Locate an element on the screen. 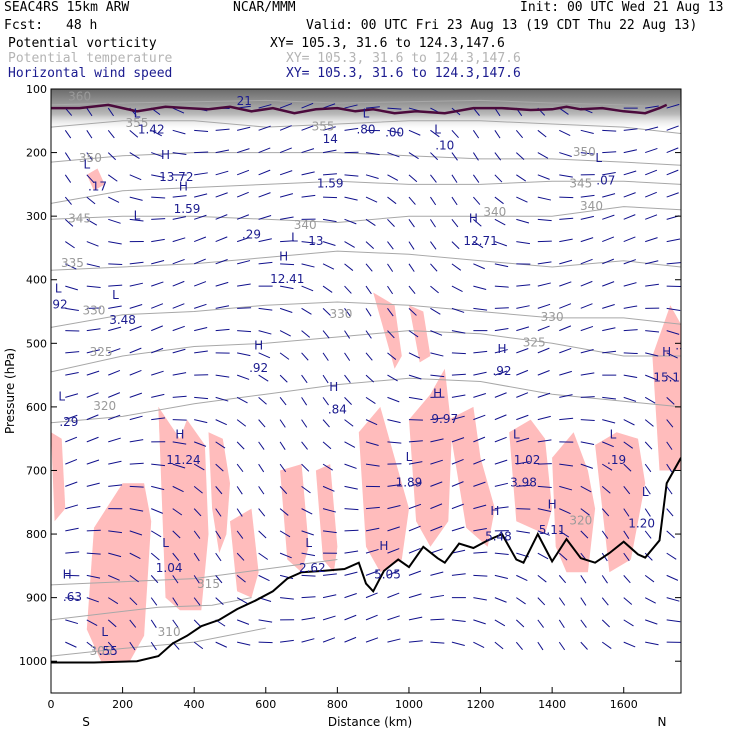  y-tick-label: 300 is located at coordinates (36, 216).